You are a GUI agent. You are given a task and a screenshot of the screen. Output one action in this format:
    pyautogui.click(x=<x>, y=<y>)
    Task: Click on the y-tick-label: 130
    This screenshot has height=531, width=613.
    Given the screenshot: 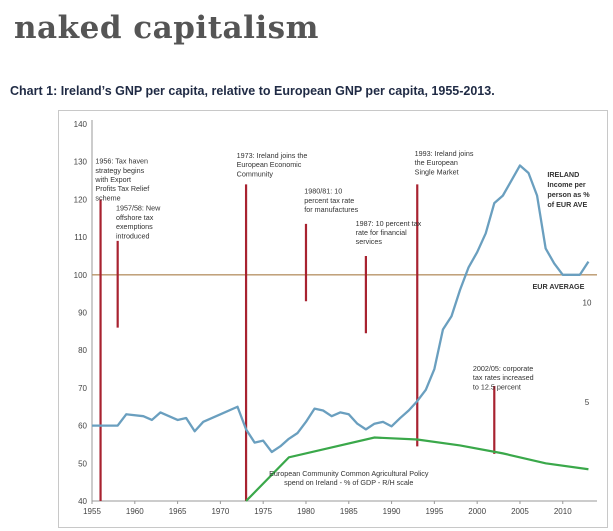 What is the action you would take?
    pyautogui.click(x=81, y=162)
    